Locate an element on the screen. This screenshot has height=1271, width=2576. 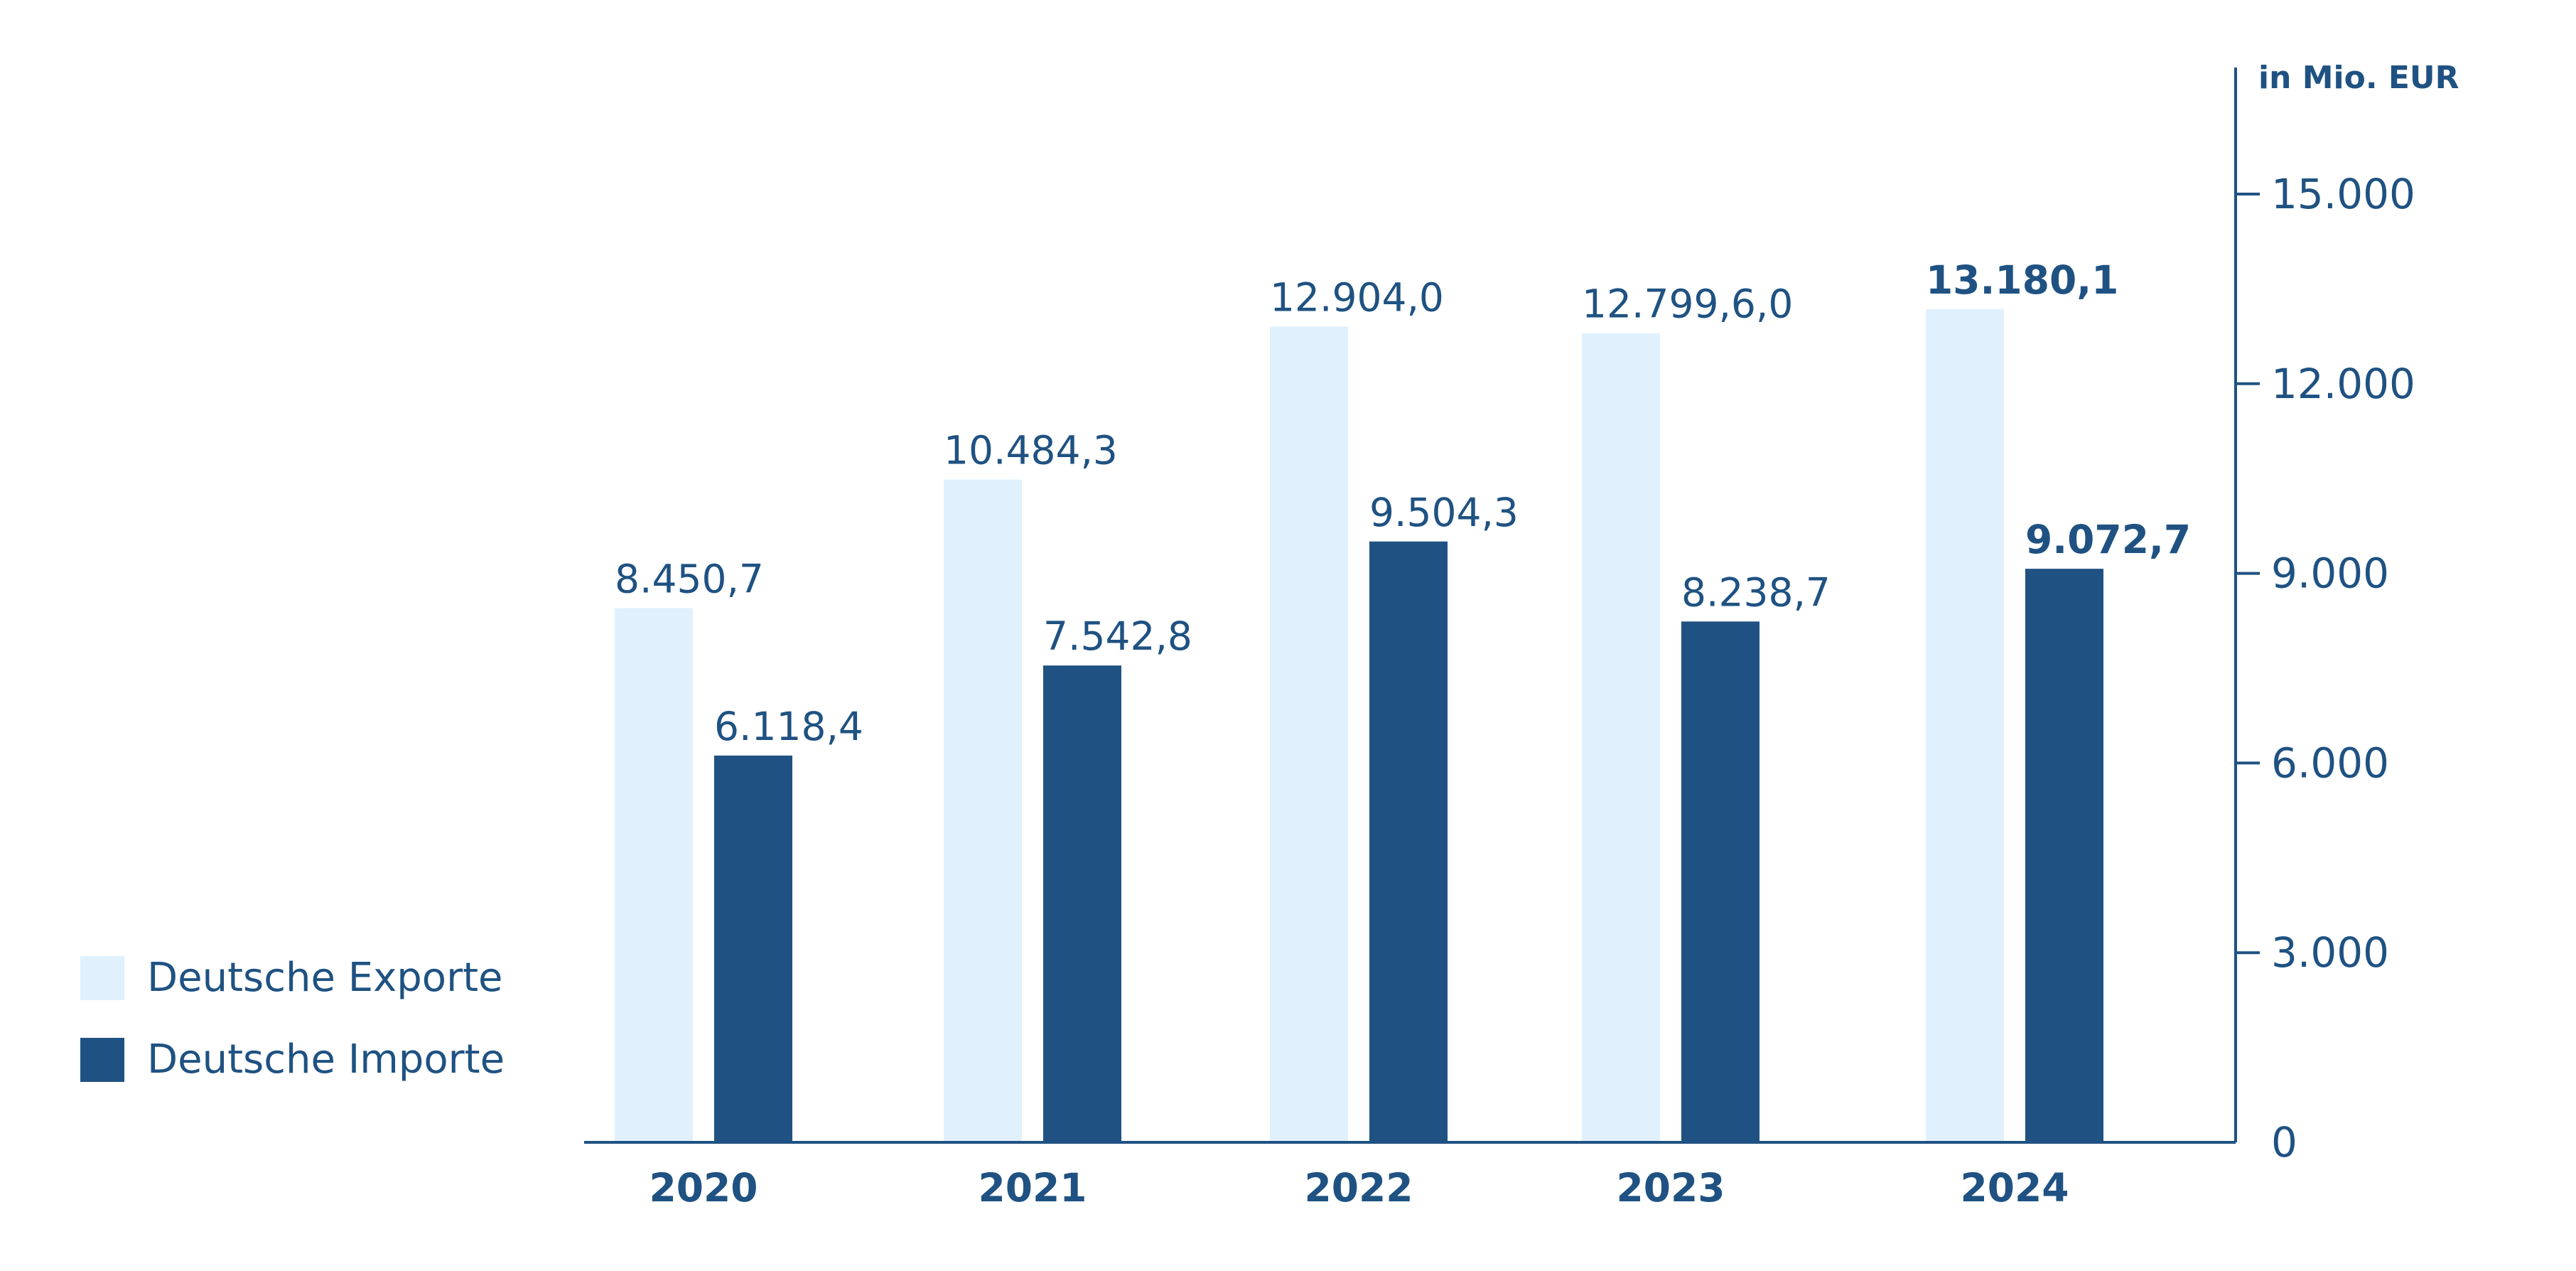
y-axis: 0 3.000 6.000 9.000 12.000 15.000 is located at coordinates (2325, 617).